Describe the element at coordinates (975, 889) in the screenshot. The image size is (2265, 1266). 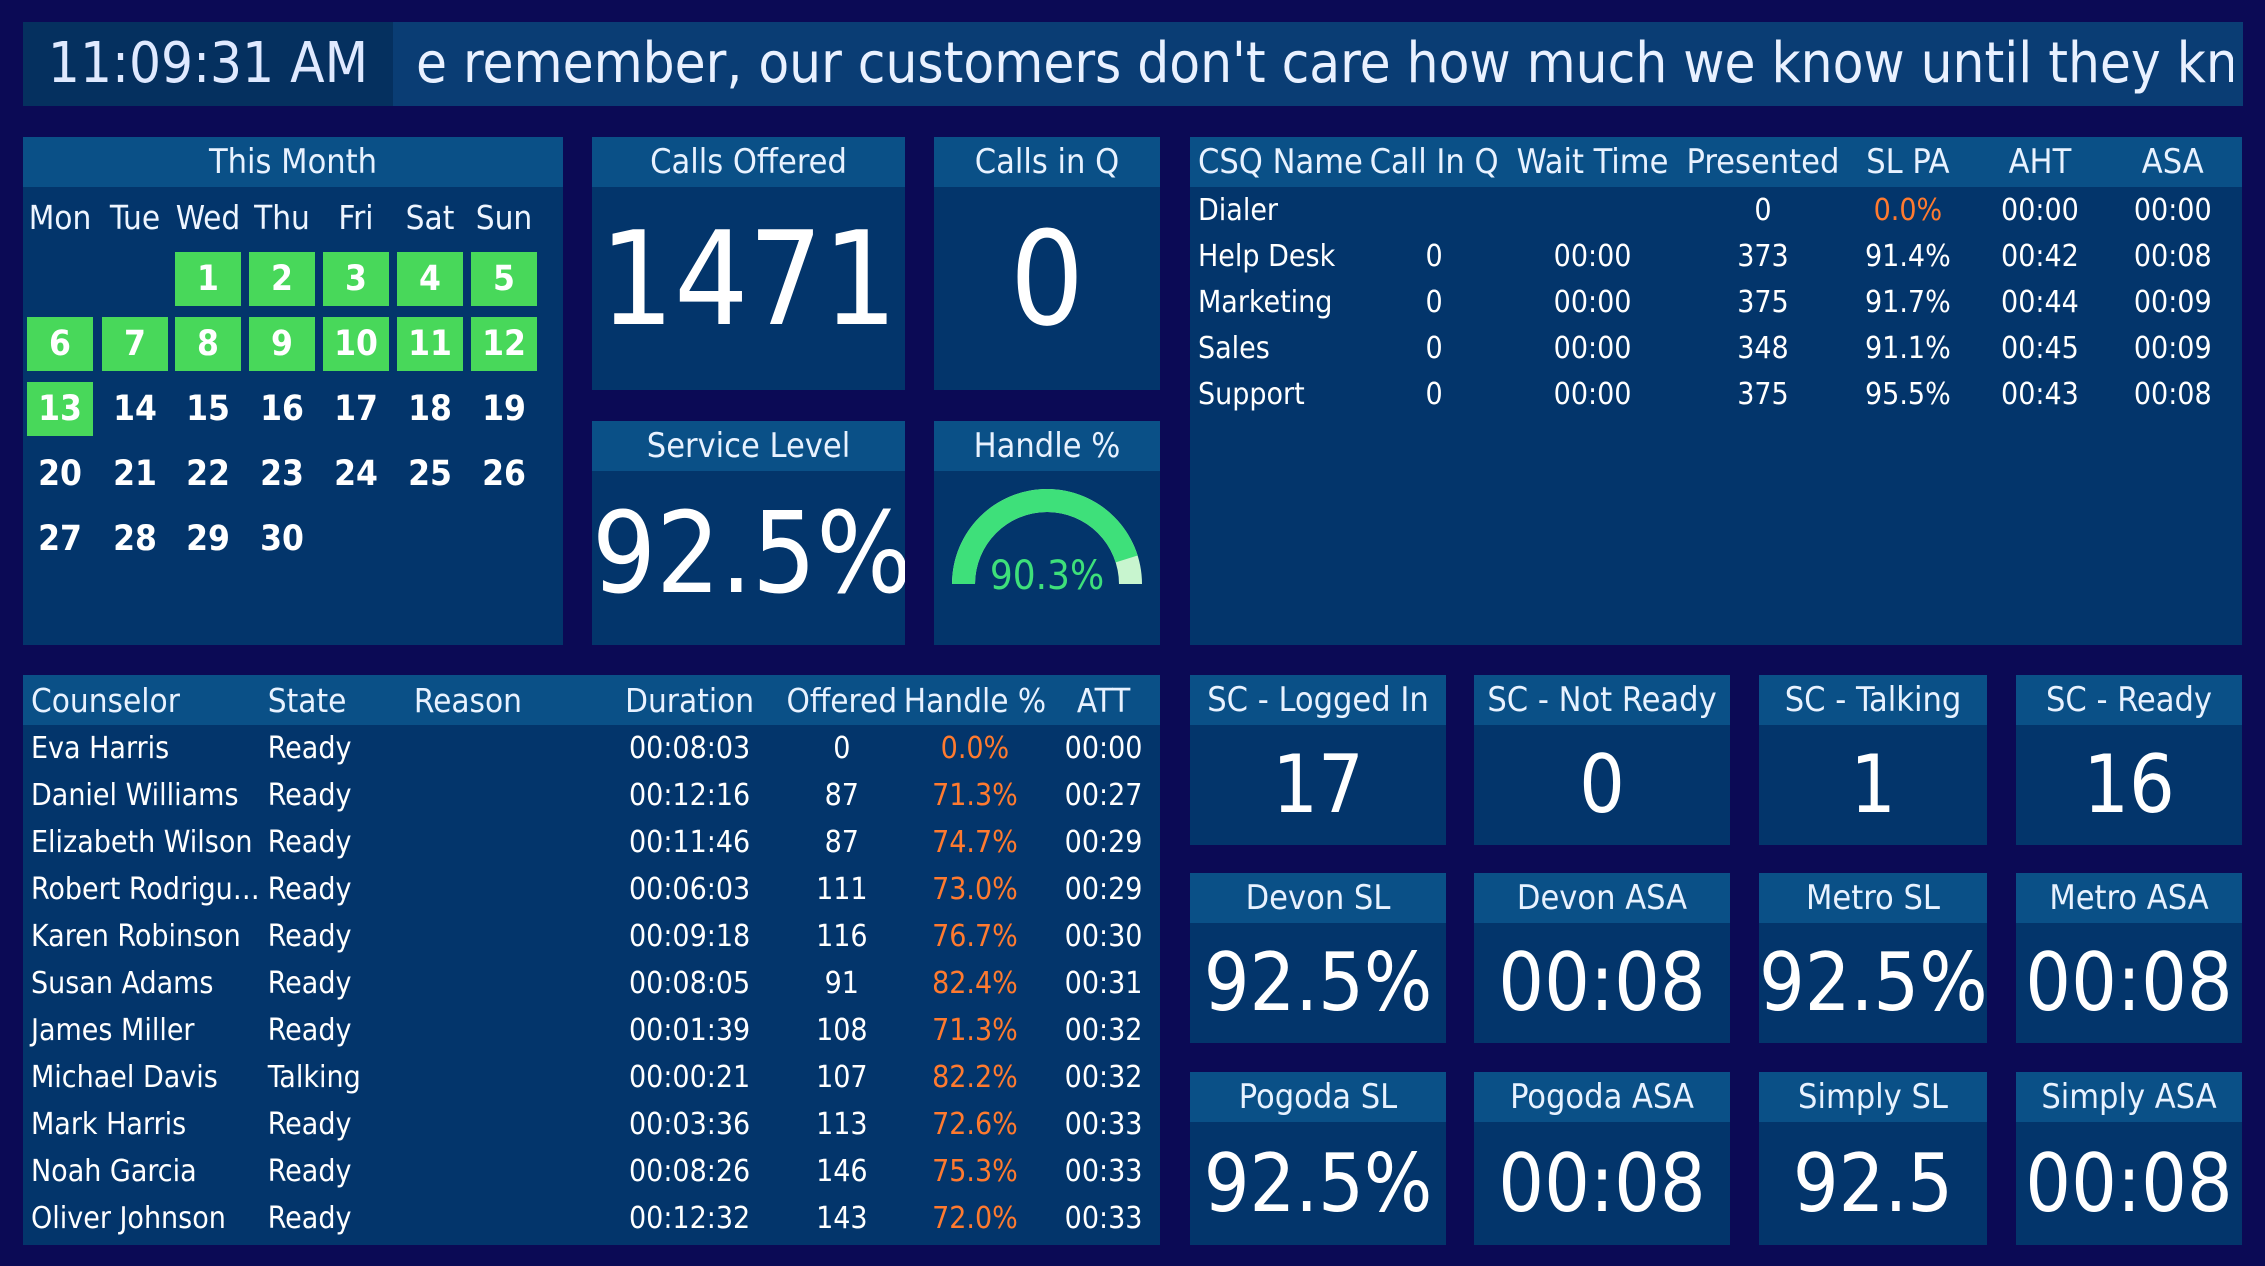
I see `counselor-cell: 73.0%` at that location.